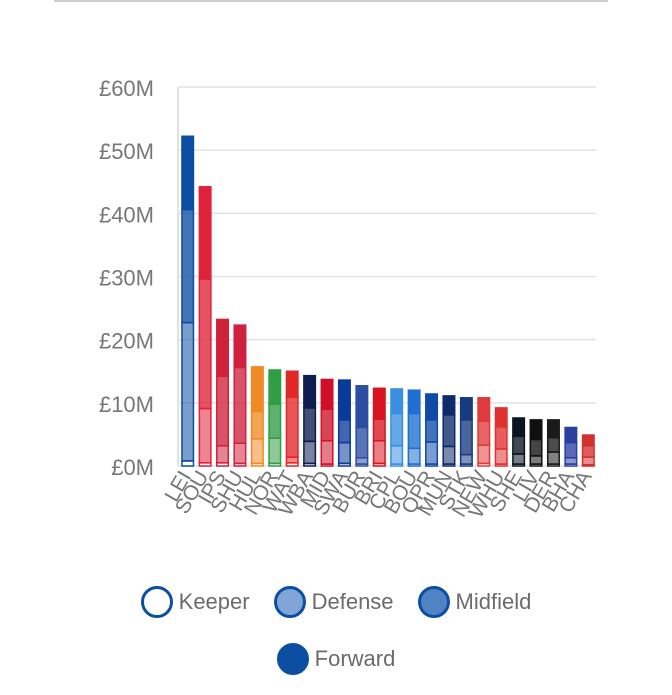 This screenshot has height=695, width=672. I want to click on bar-wba, so click(310, 420).